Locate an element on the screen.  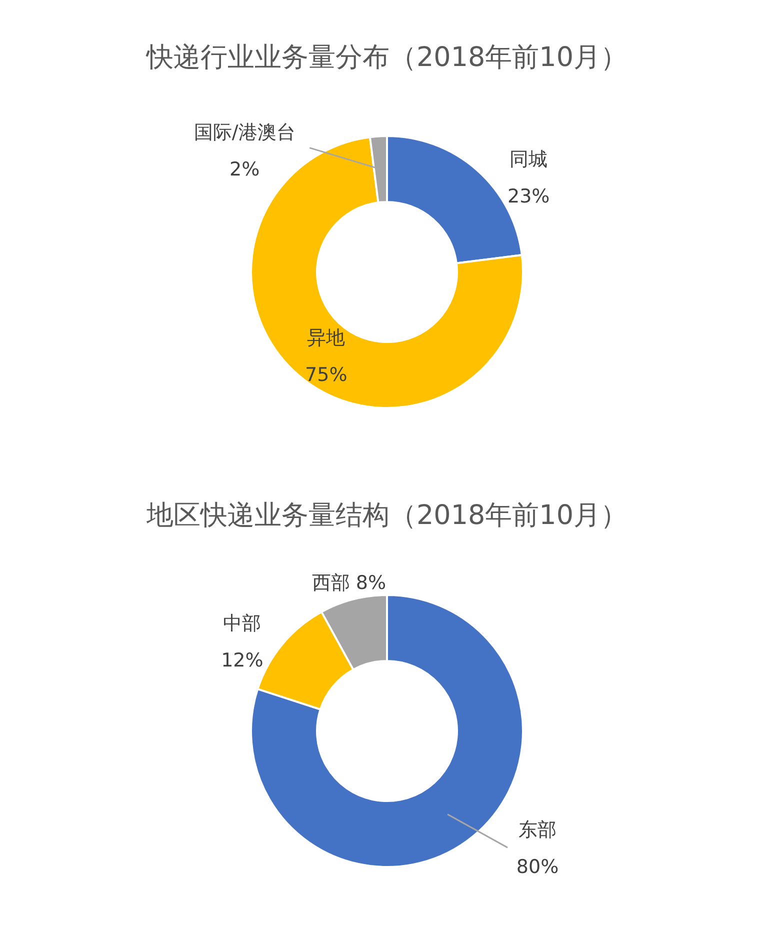
slice-label: 西部 8% is located at coordinates (349, 583).